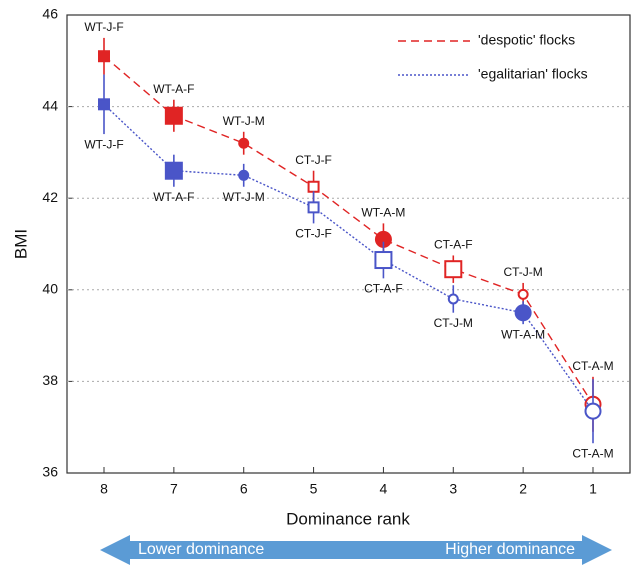 This screenshot has height=565, width=638. I want to click on x-axis-label: Dominance rank, so click(348, 518).